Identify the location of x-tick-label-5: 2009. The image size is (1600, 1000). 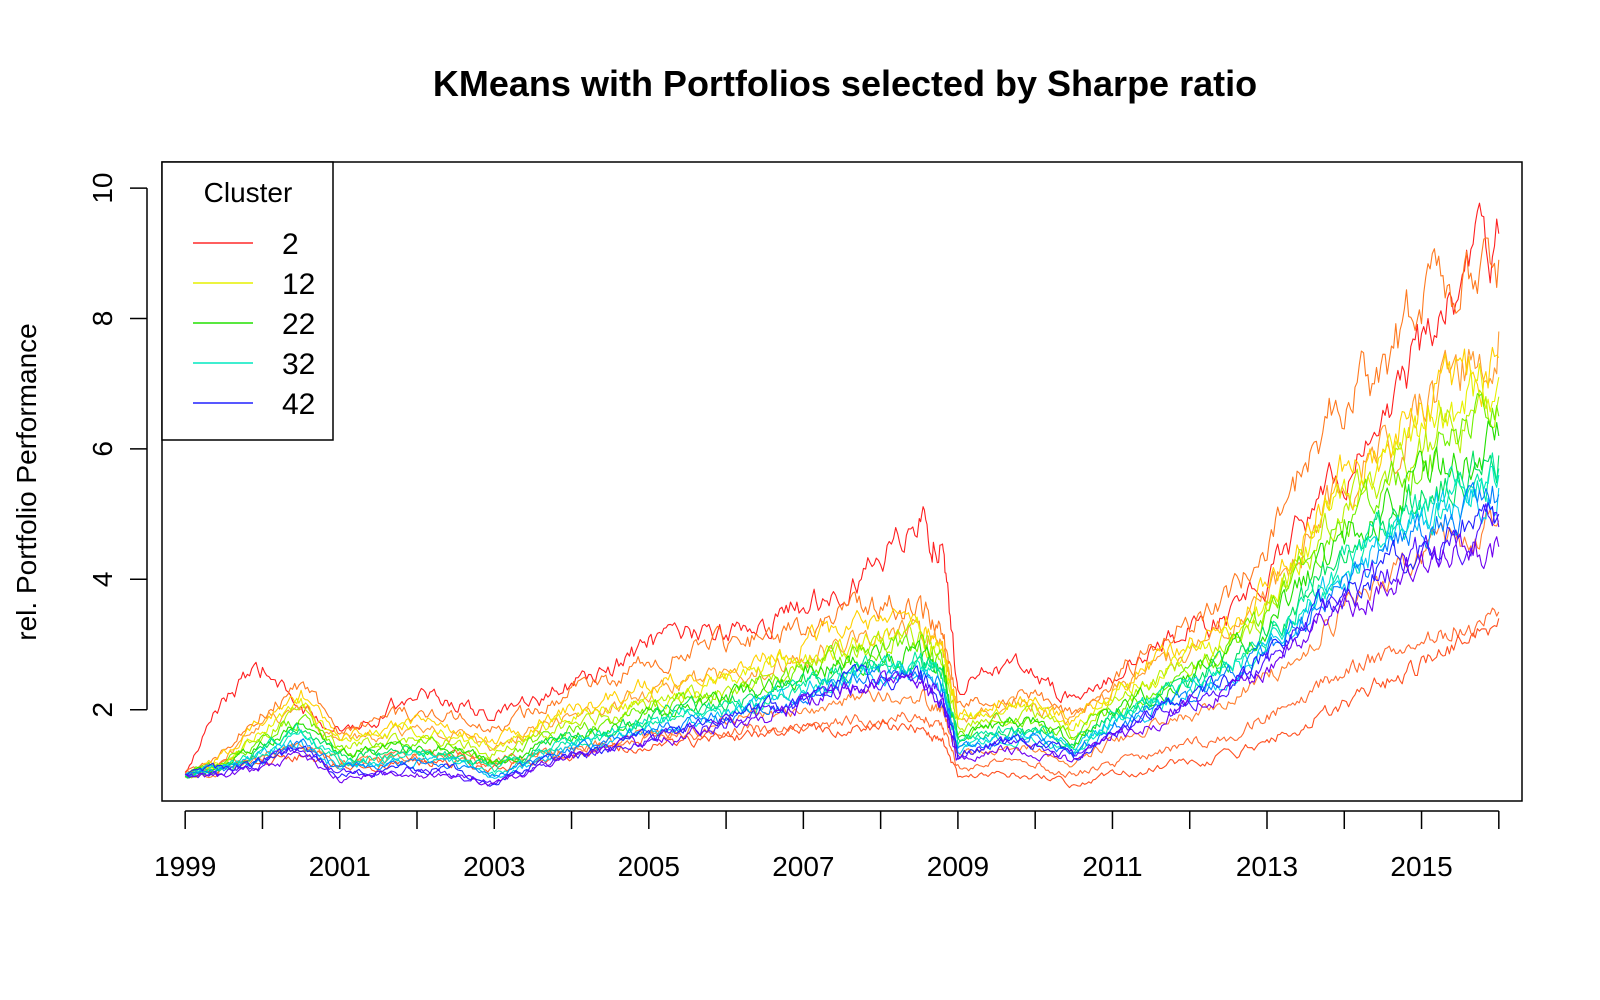
(958, 866).